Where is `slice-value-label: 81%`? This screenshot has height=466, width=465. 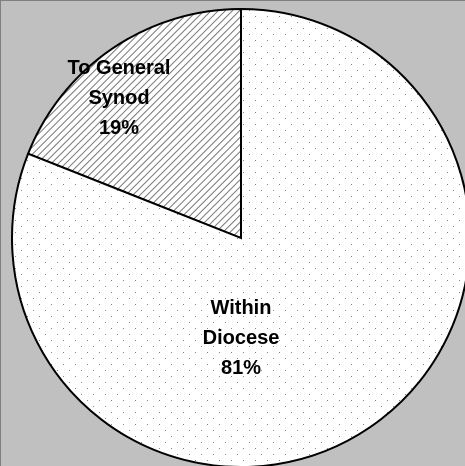 slice-value-label: 81% is located at coordinates (241, 368).